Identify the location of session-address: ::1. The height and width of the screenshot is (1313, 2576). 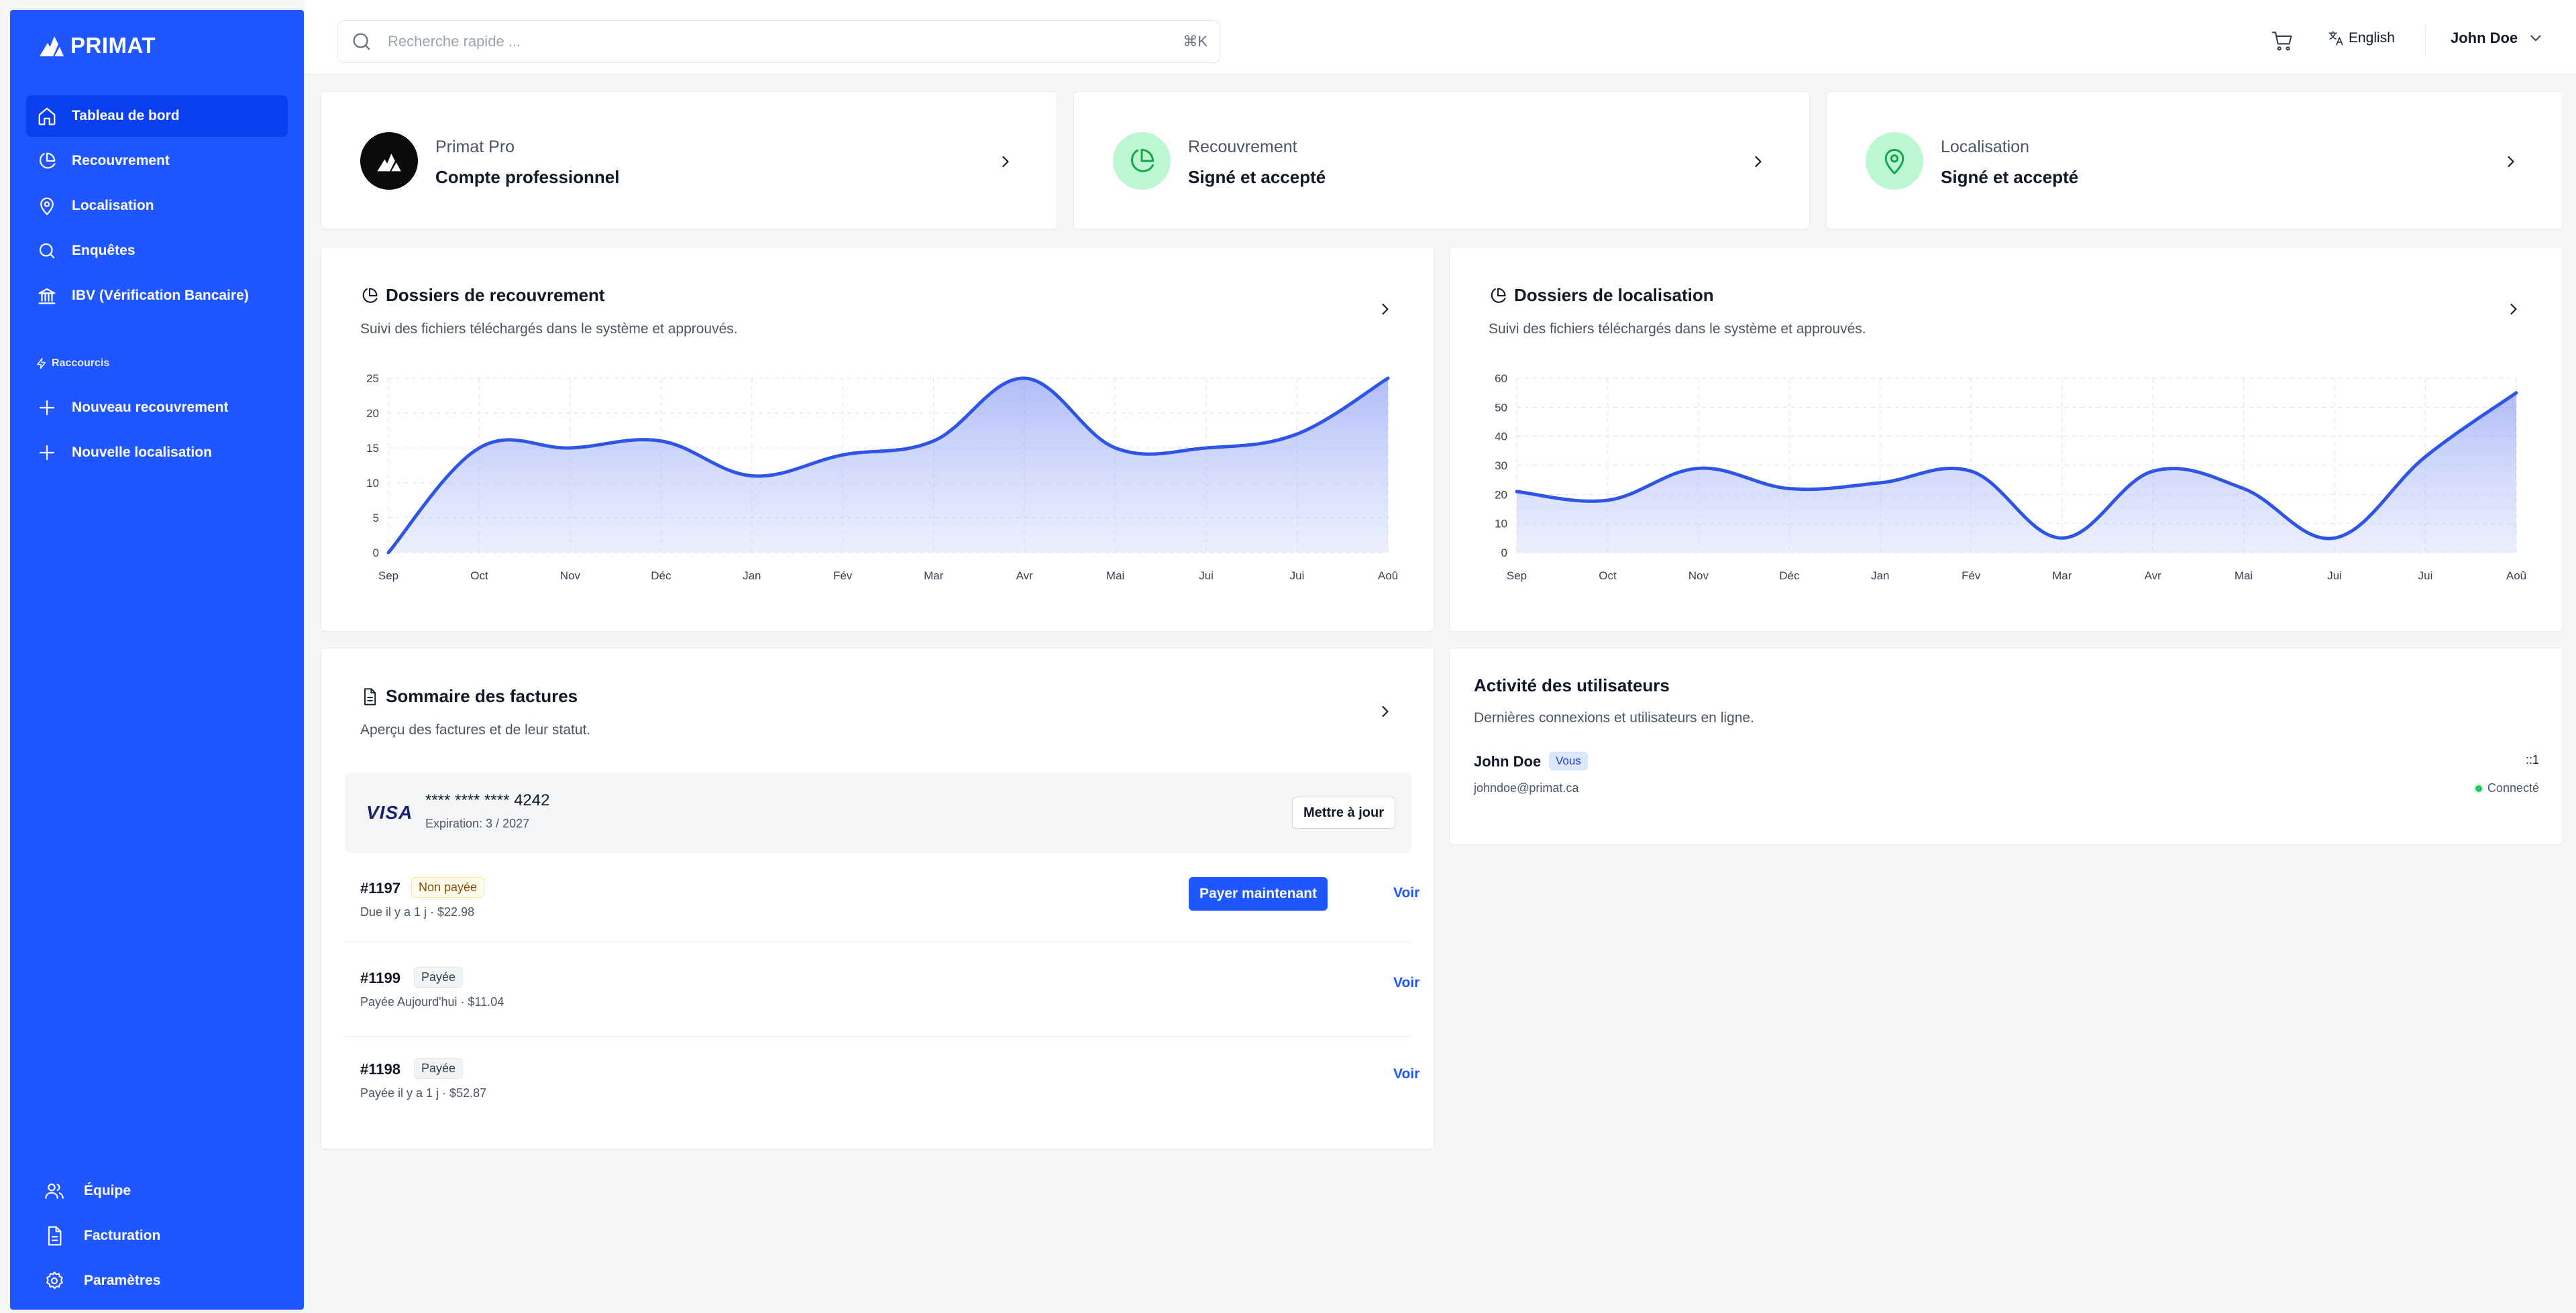
(2532, 759).